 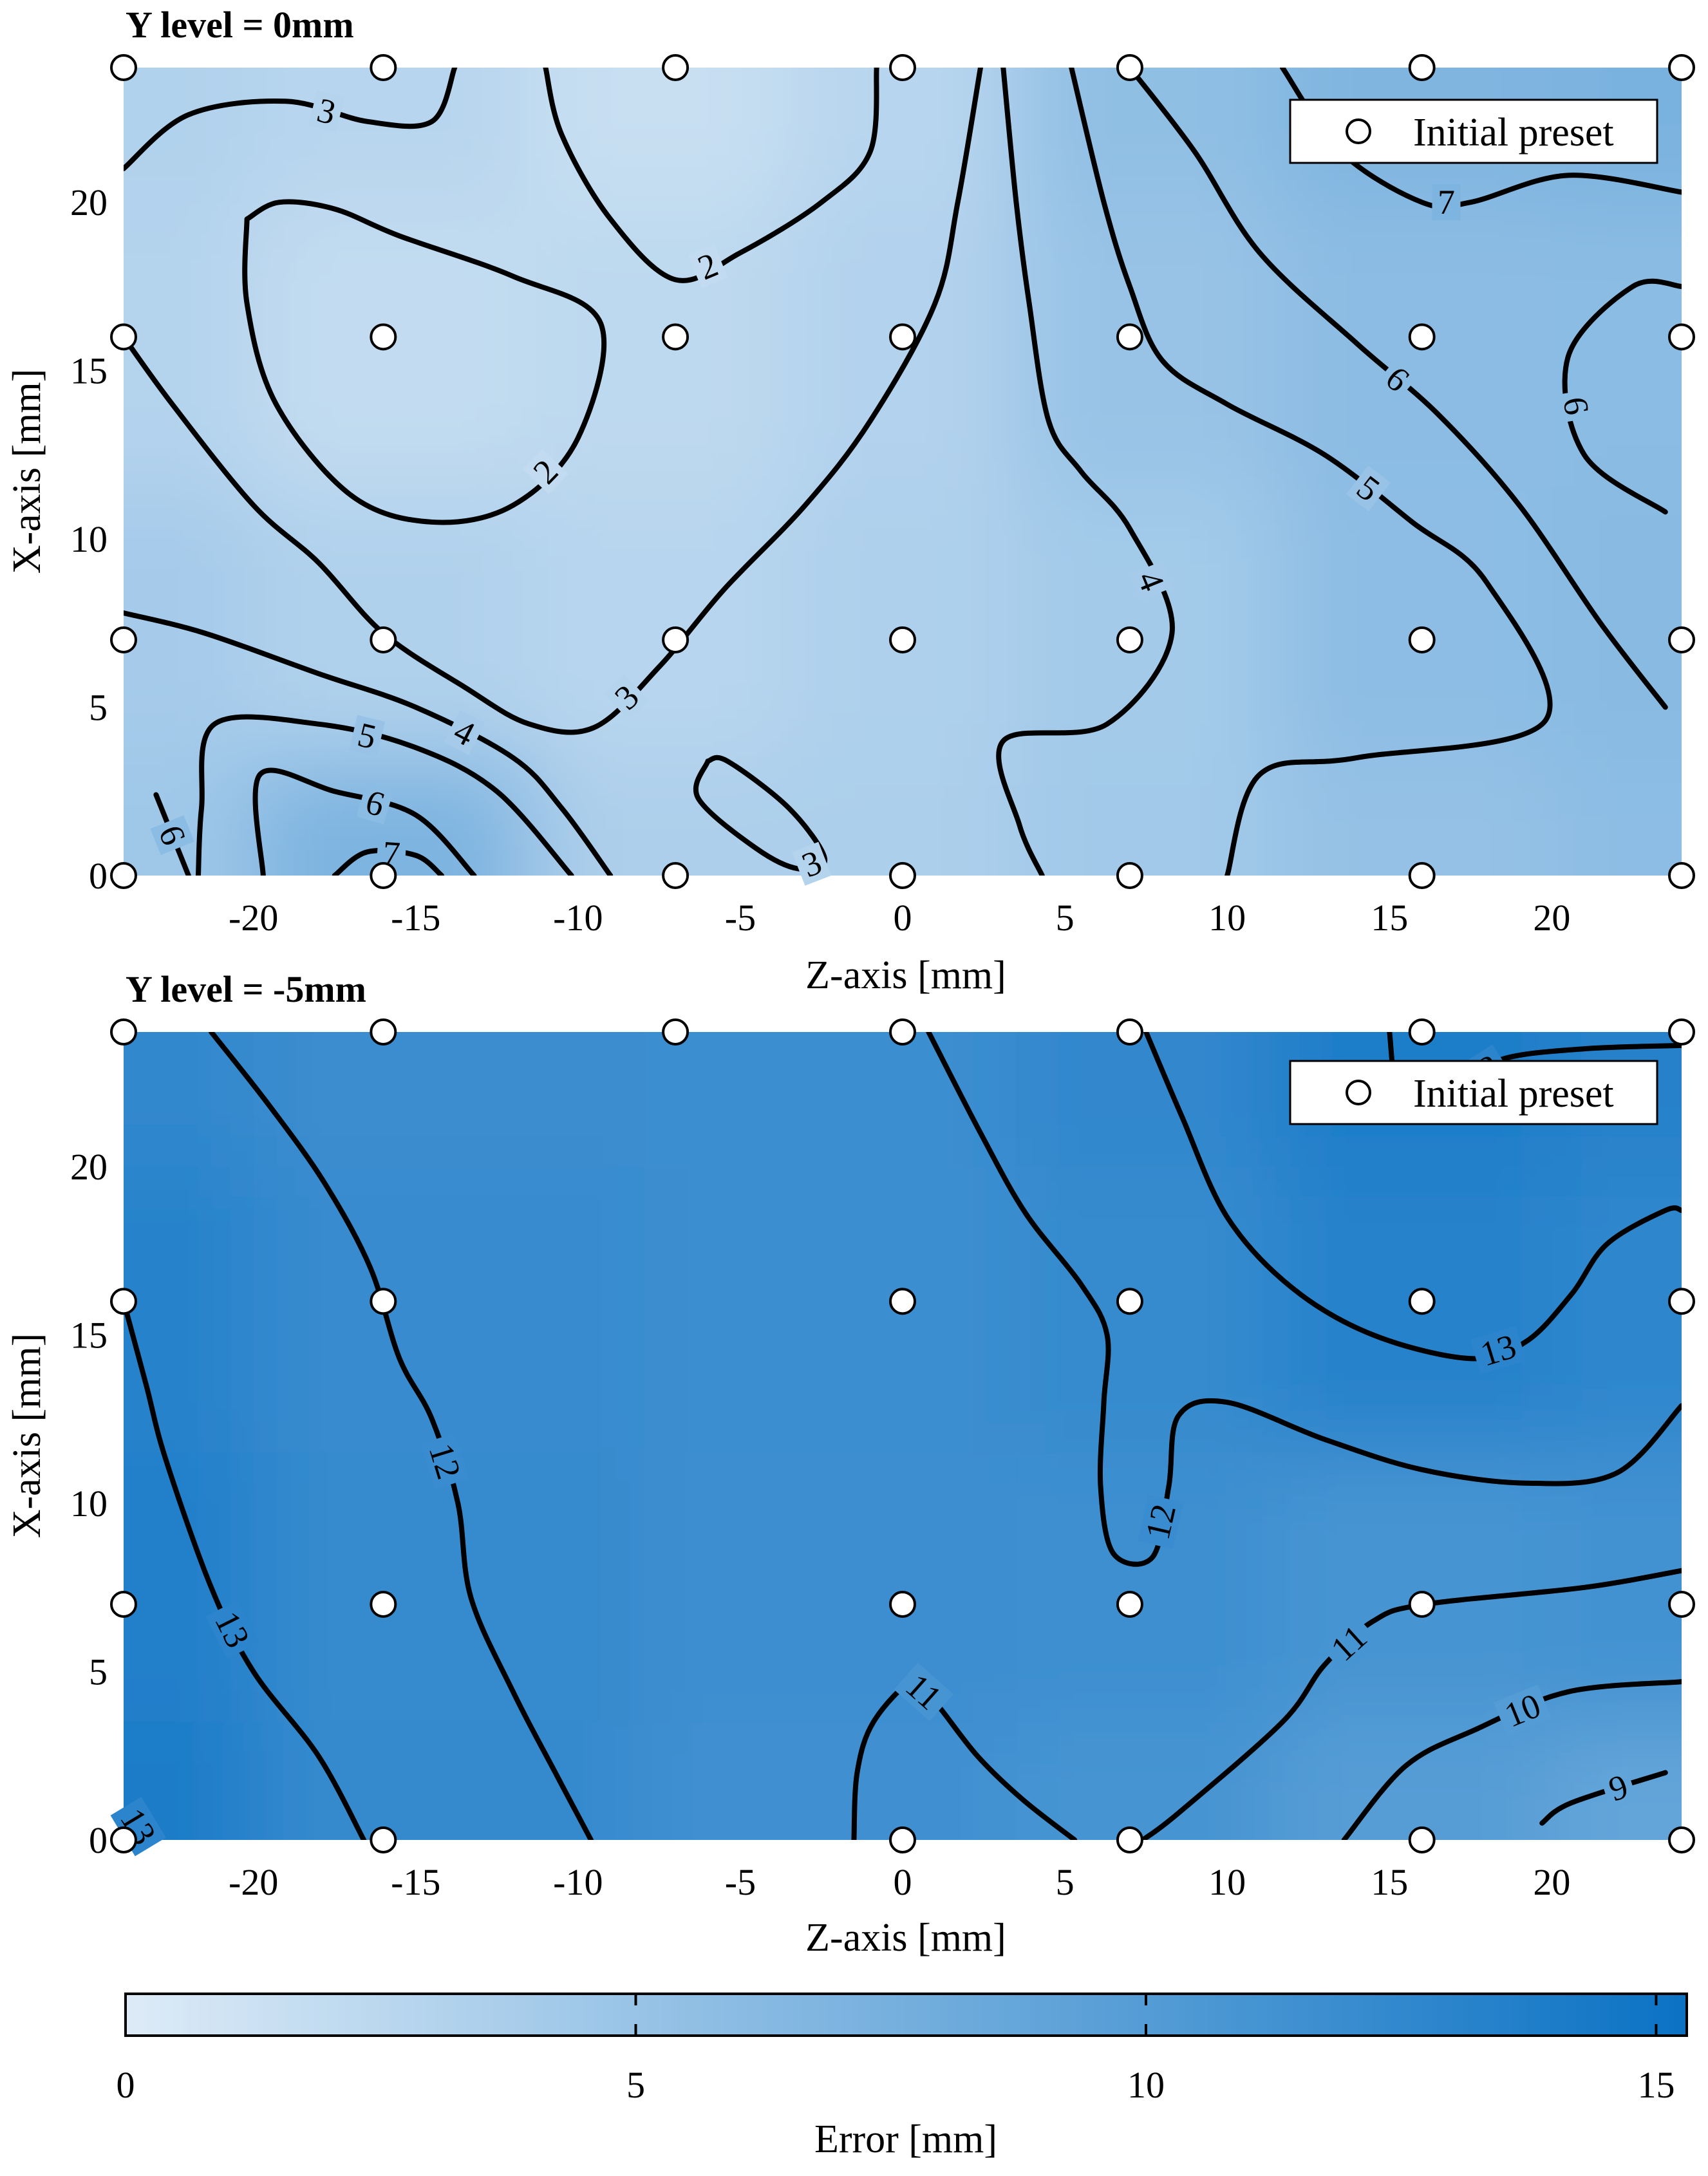 I want to click on colorbar-gradient, so click(x=906, y=2015).